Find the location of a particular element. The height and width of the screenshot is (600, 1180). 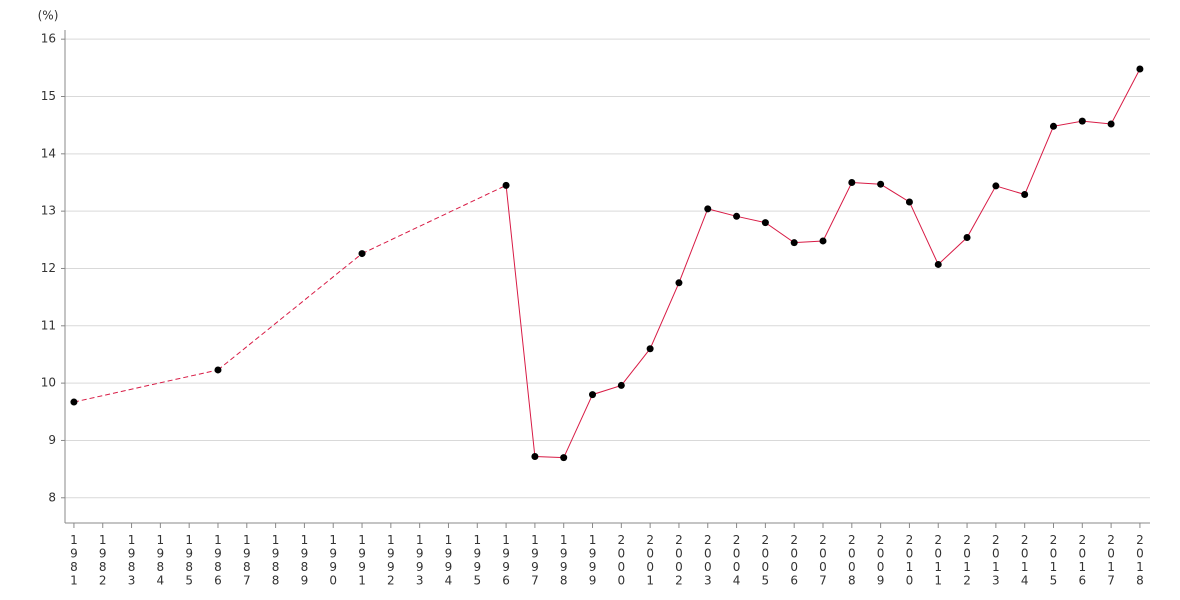

y-tick-label: 12 is located at coordinates (48, 268).